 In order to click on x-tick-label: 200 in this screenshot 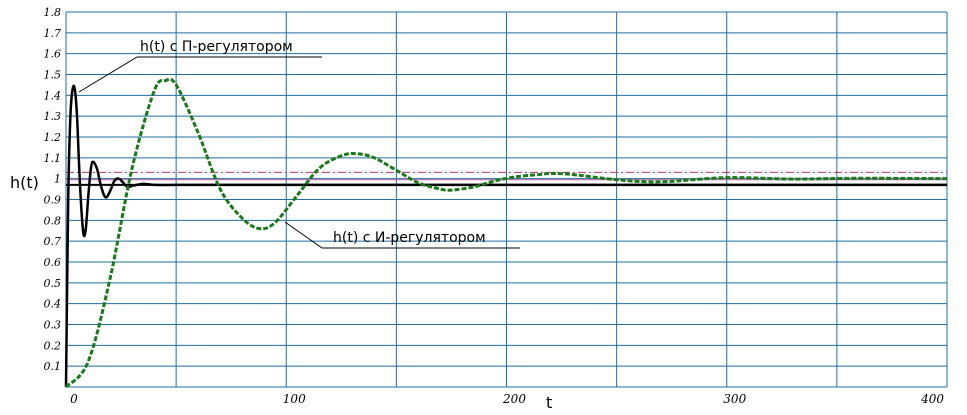, I will do `click(514, 399)`.